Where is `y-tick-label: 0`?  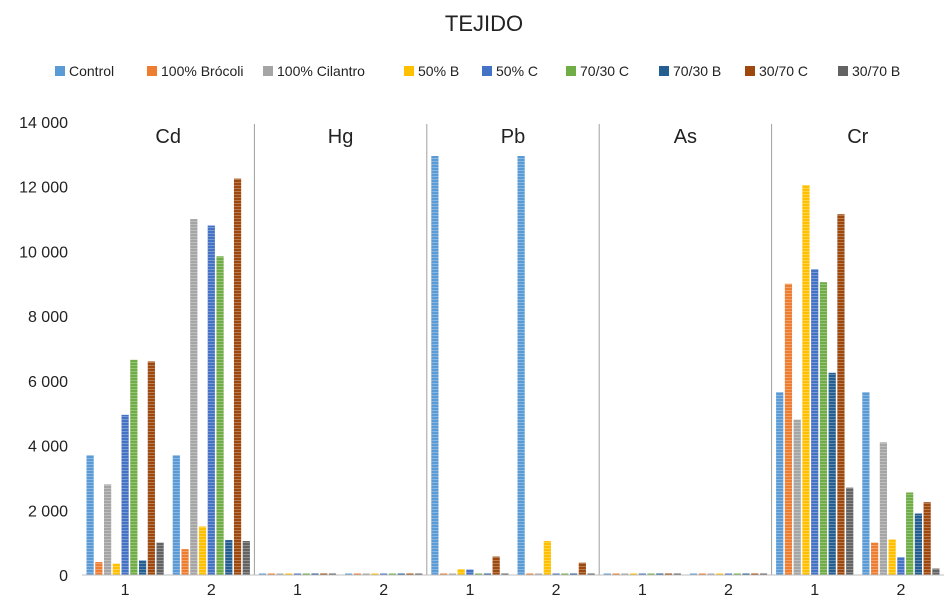
y-tick-label: 0 is located at coordinates (63, 576).